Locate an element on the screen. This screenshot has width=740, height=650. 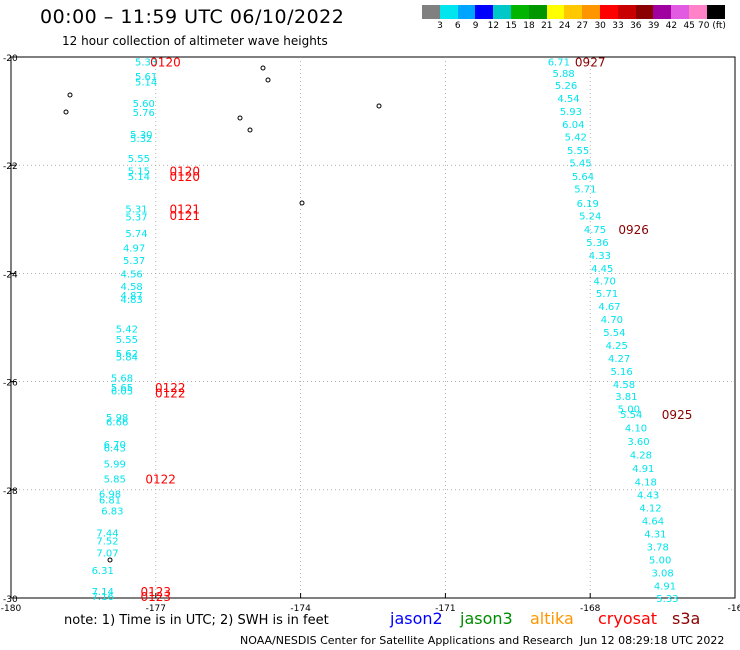
y-tick-label: -28 is located at coordinates (10, 492).